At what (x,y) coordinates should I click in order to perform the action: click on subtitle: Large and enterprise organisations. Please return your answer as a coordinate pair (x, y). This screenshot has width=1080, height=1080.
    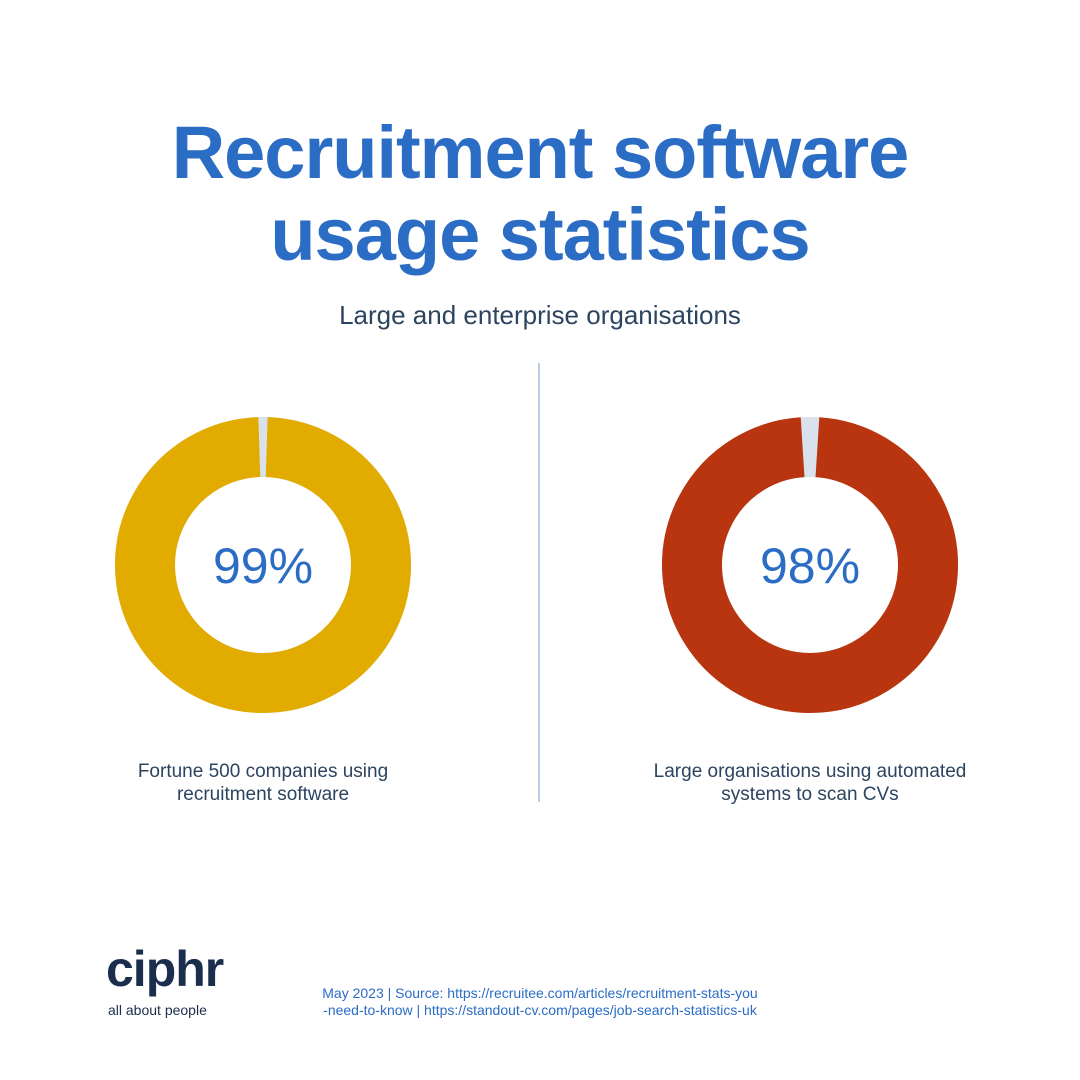
    Looking at the image, I should click on (540, 315).